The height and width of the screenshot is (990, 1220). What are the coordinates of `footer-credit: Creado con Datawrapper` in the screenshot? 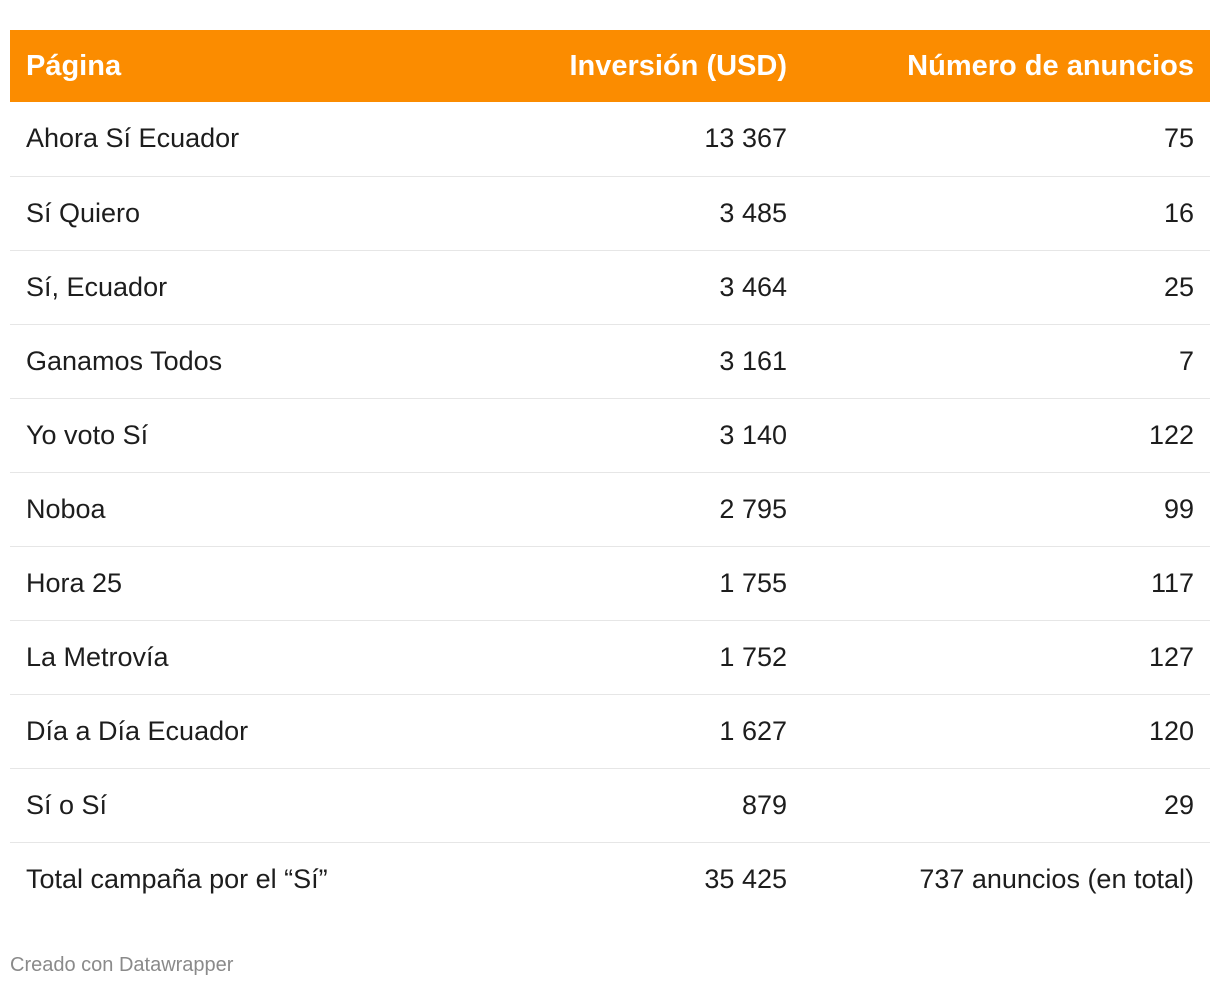 It's located at (122, 965).